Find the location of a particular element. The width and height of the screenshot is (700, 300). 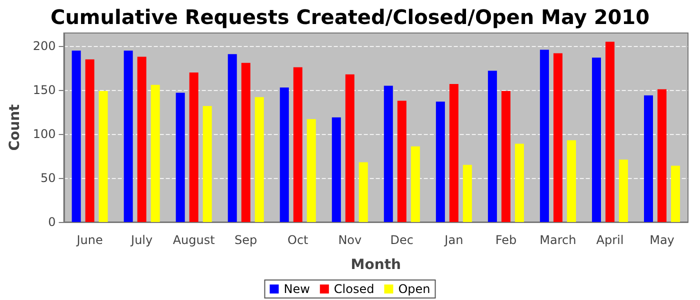

x-tick-label: Jan is located at coordinates (454, 240).